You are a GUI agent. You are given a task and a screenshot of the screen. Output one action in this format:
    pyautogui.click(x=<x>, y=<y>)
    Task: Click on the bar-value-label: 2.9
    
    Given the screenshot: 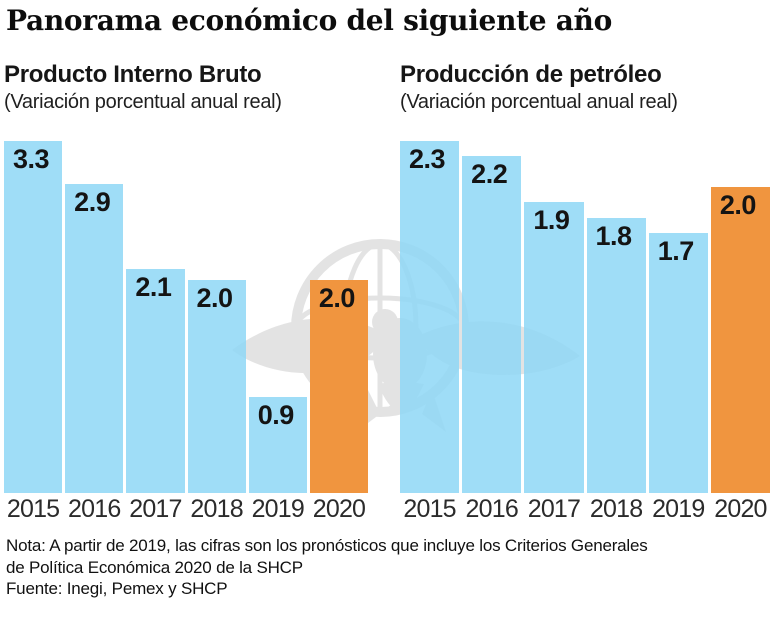 What is the action you would take?
    pyautogui.click(x=92, y=202)
    